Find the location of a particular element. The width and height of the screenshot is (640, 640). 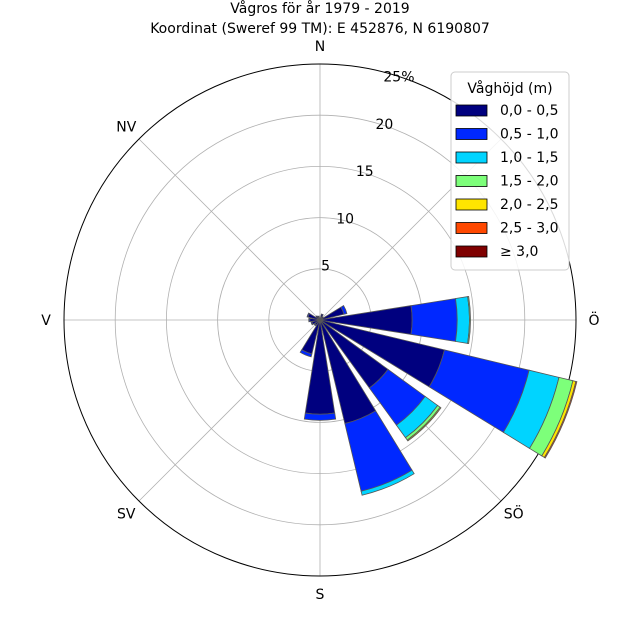

direction-label: S is located at coordinates (320, 595).